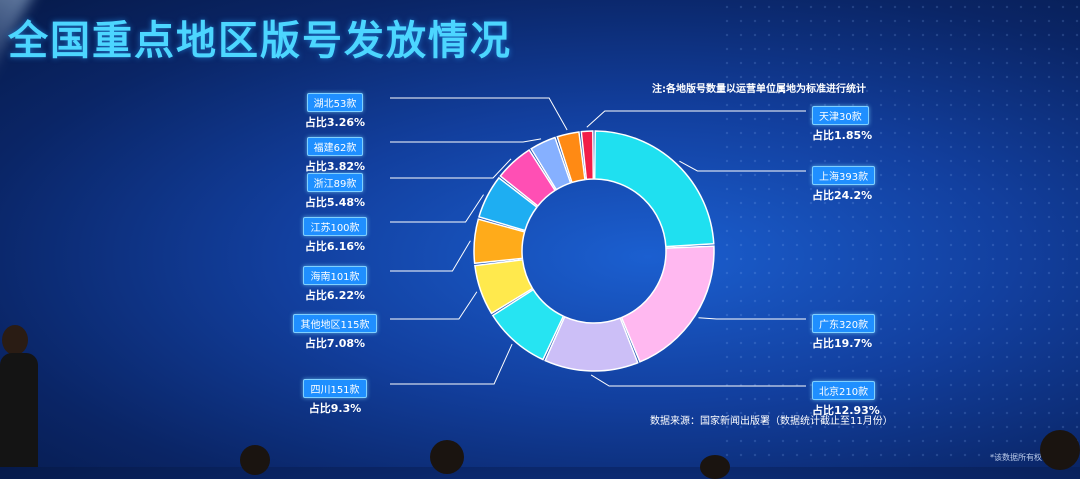 The height and width of the screenshot is (479, 1080). Describe the element at coordinates (844, 390) in the screenshot. I see `slice-badge: 北京210款` at that location.